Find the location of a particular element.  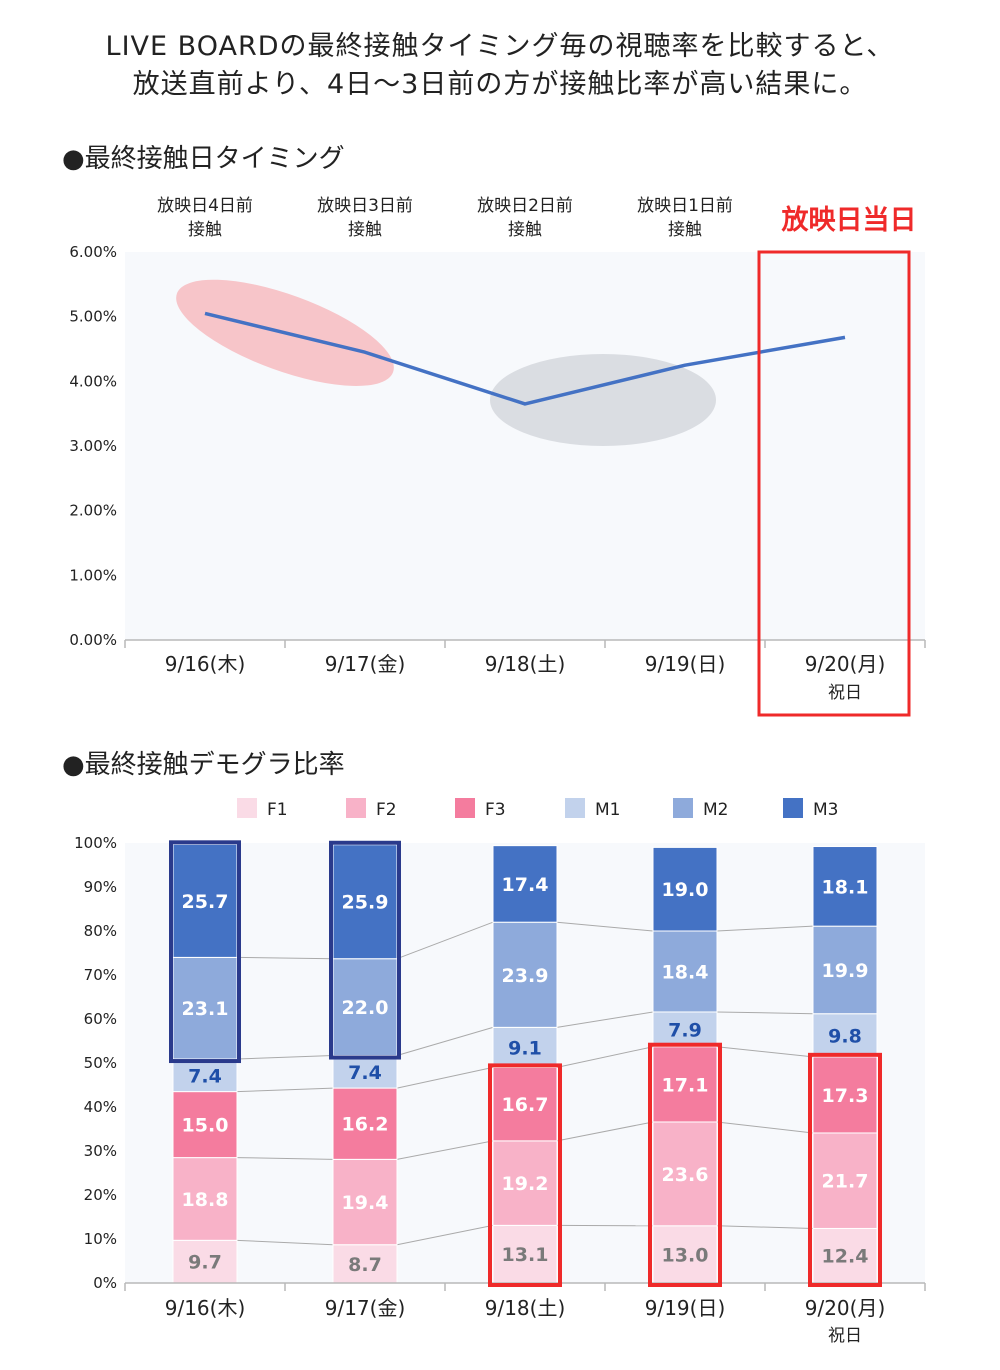

headline-line-2: 放送直前より、4日〜3日前の方が接触比率が高い結果に。 is located at coordinates (500, 84).